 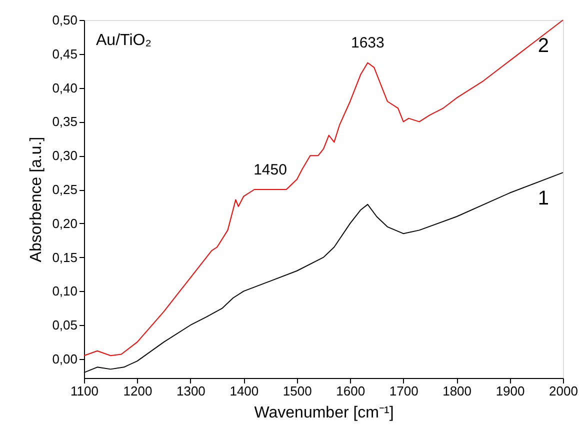 What do you see at coordinates (403, 391) in the screenshot?
I see `x-tick-label: 1700` at bounding box center [403, 391].